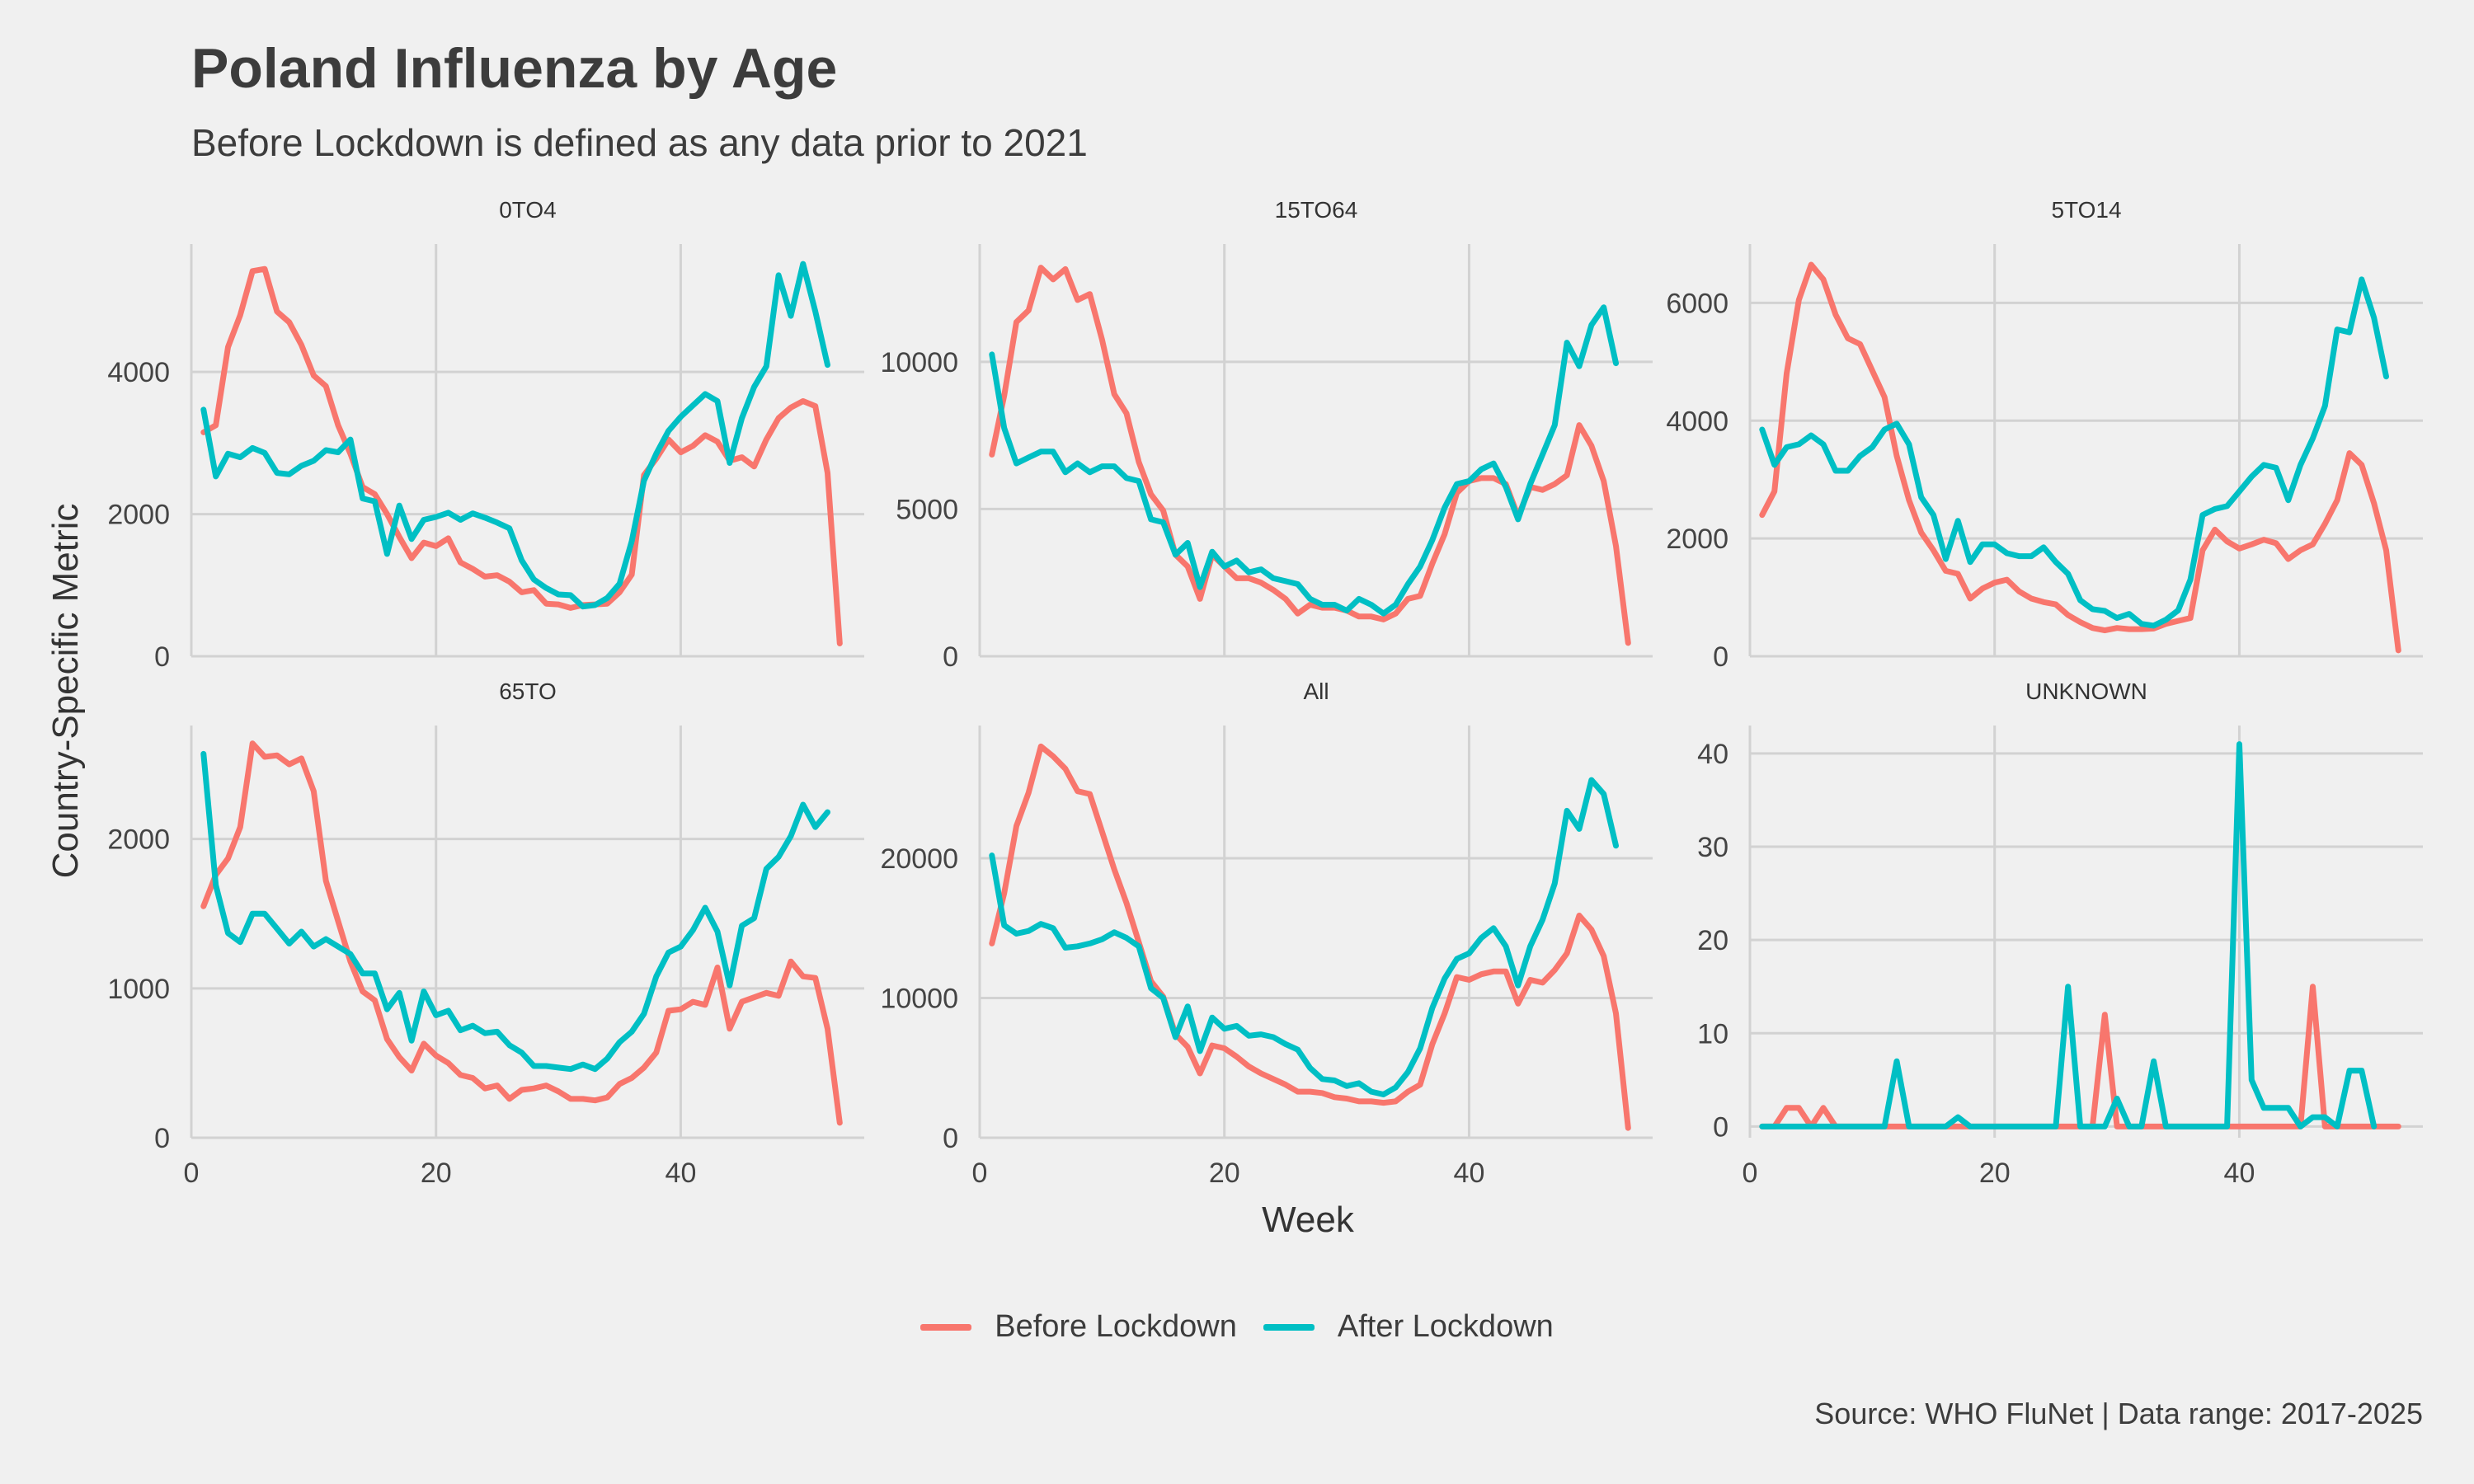 This screenshot has height=1484, width=2474. I want to click on y-tick-label: 20, so click(1713, 940).